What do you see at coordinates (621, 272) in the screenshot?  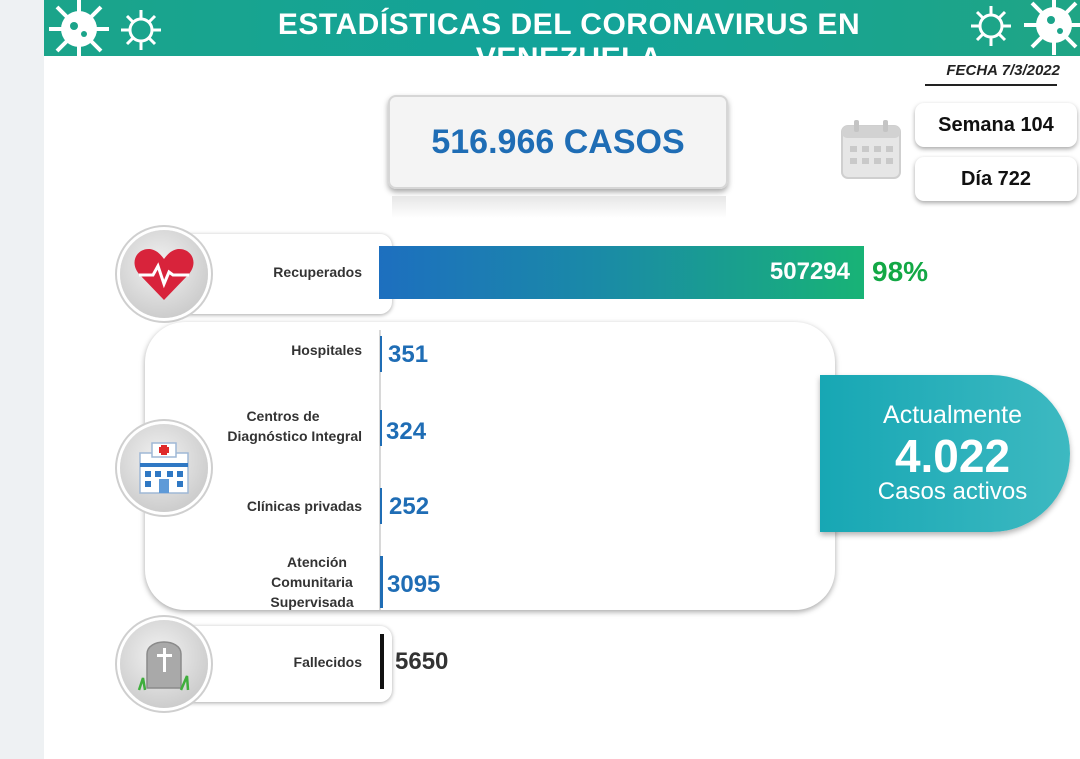 I see `recovered-bar: 507294` at bounding box center [621, 272].